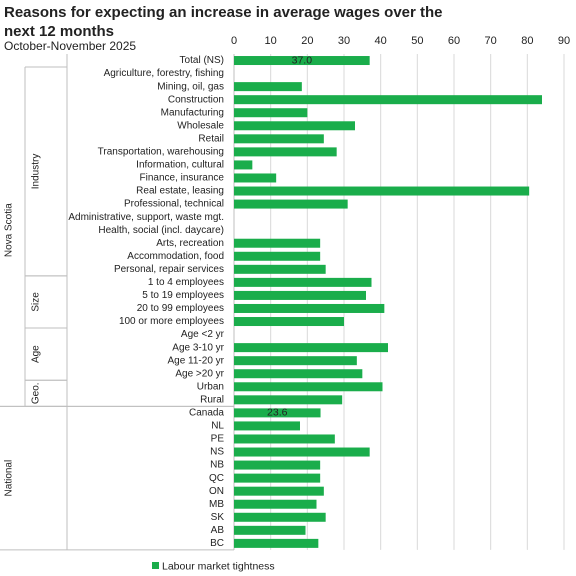 This screenshot has height=576, width=576. I want to click on category-label: Transportation, warehousing, so click(161, 152).